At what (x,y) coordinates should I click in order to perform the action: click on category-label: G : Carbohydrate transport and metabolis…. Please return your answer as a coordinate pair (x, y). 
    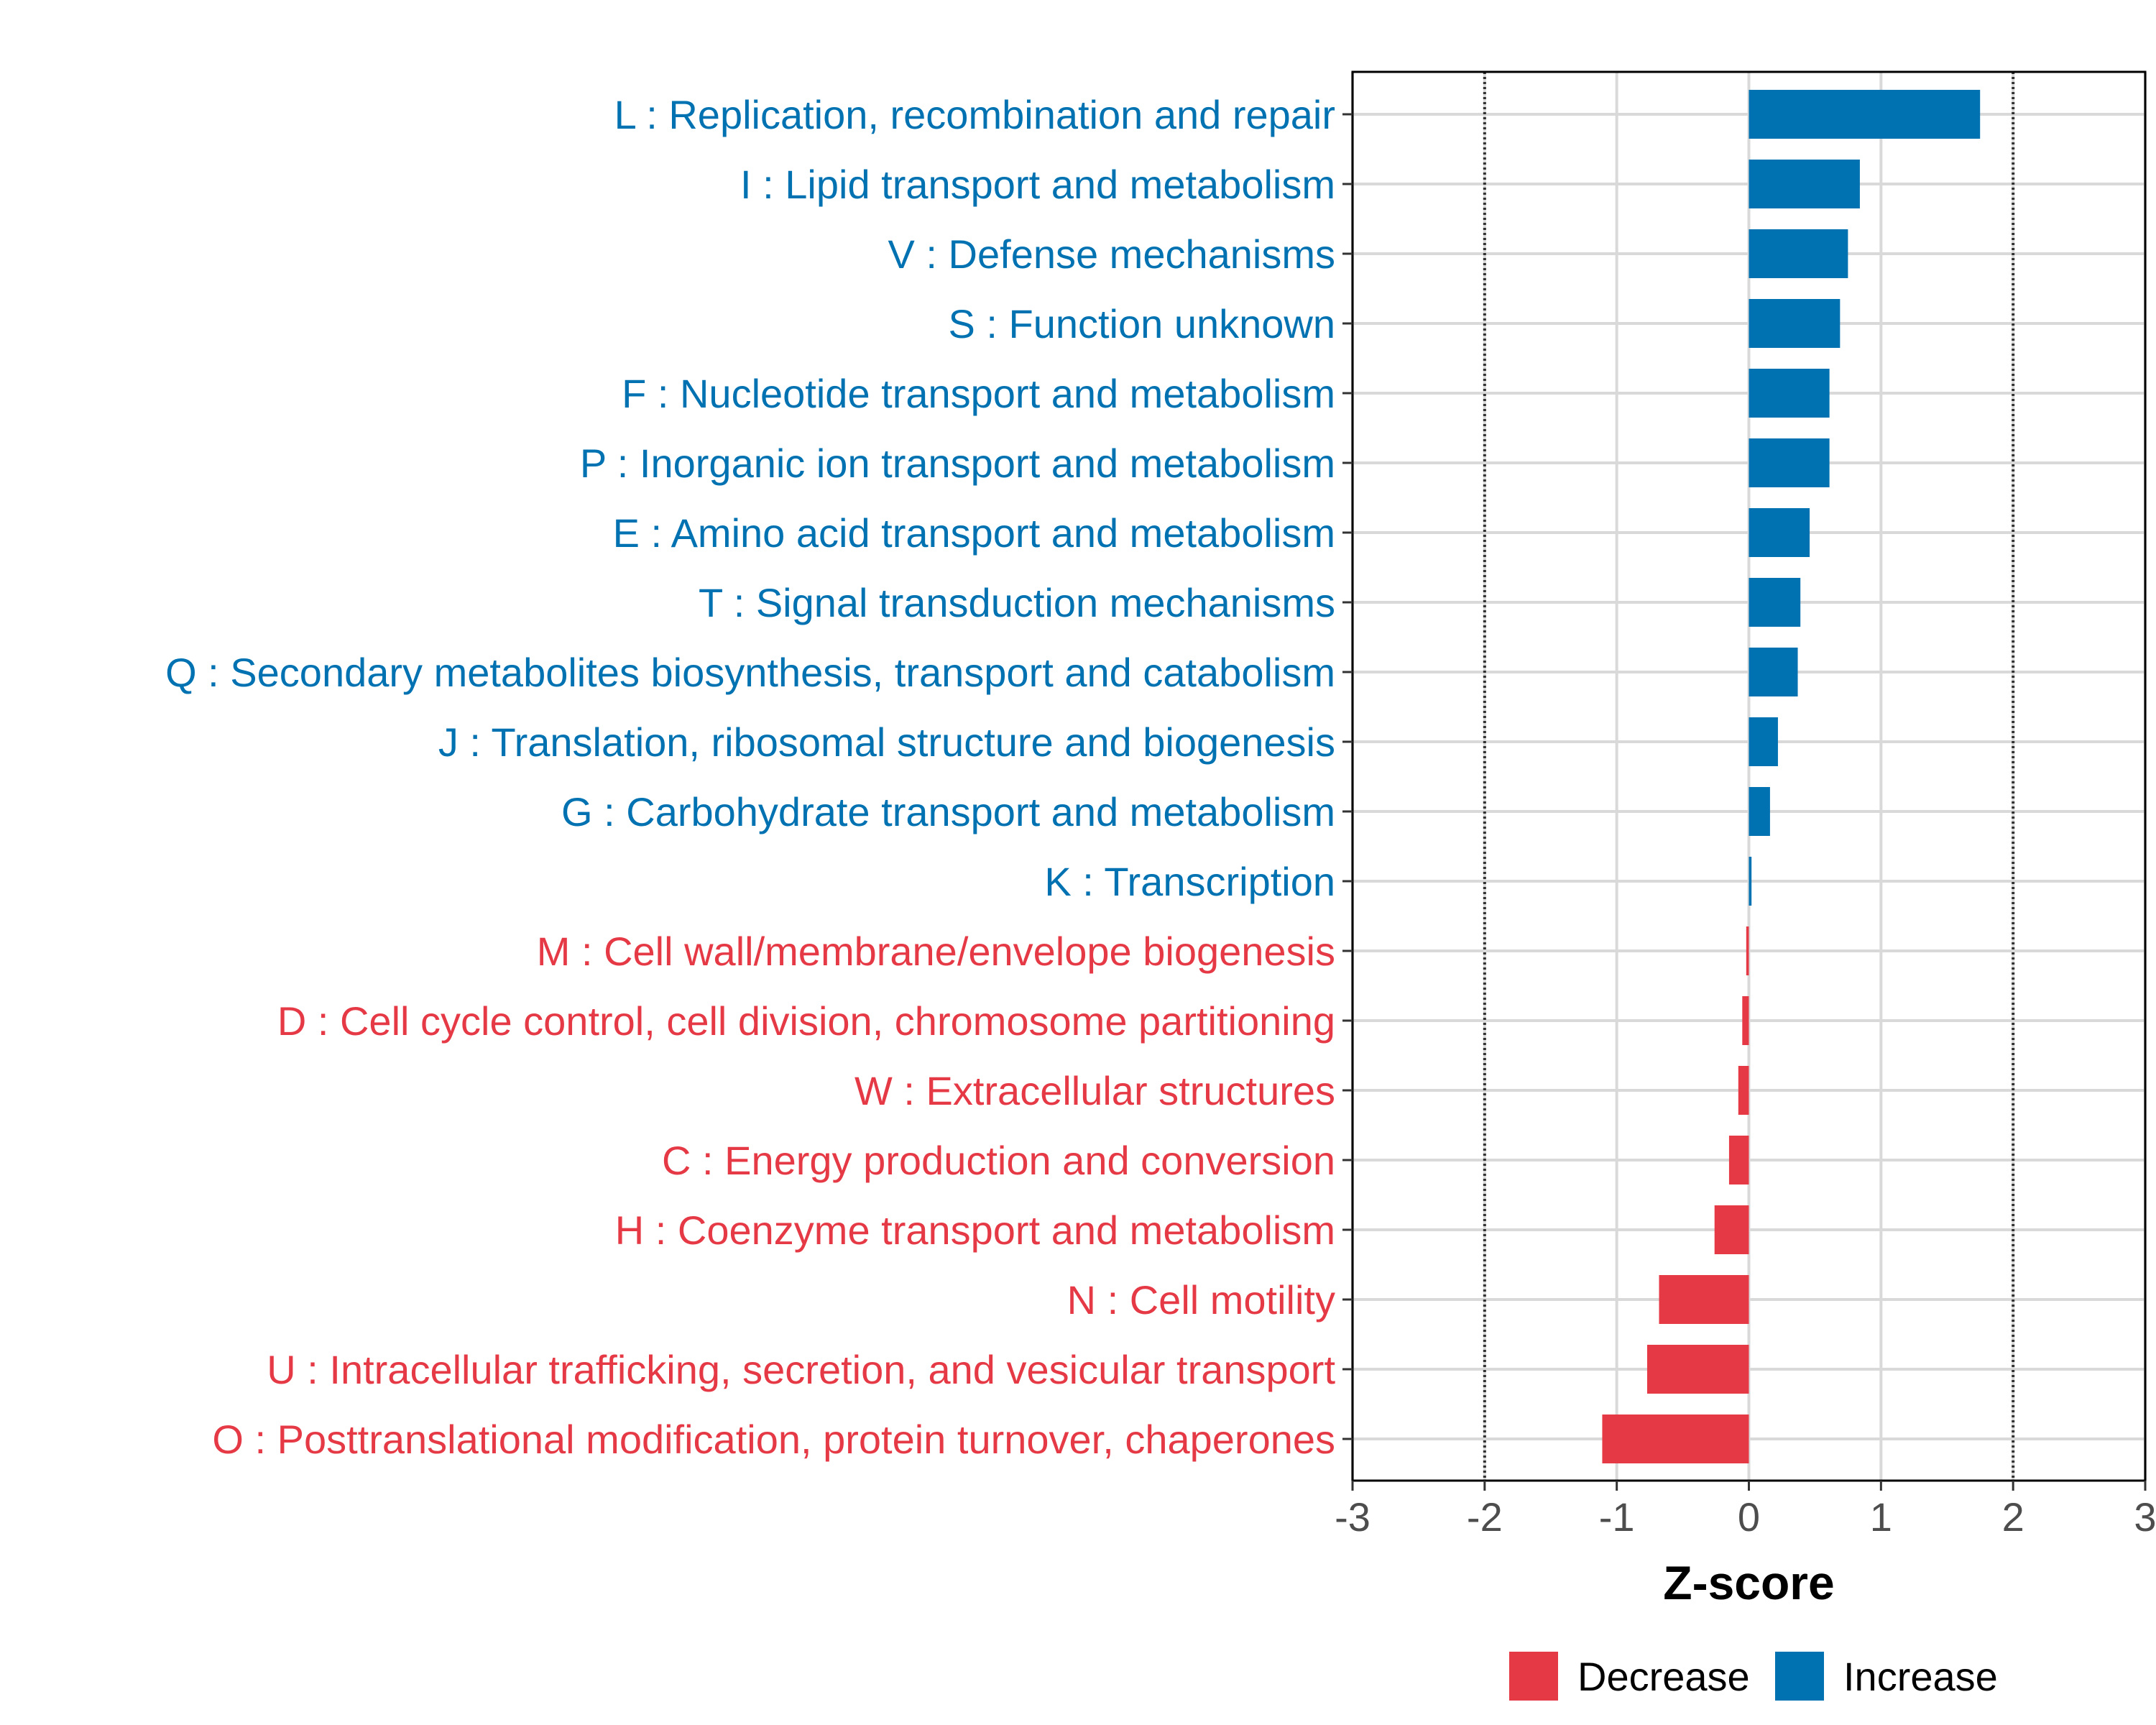
    Looking at the image, I should click on (948, 811).